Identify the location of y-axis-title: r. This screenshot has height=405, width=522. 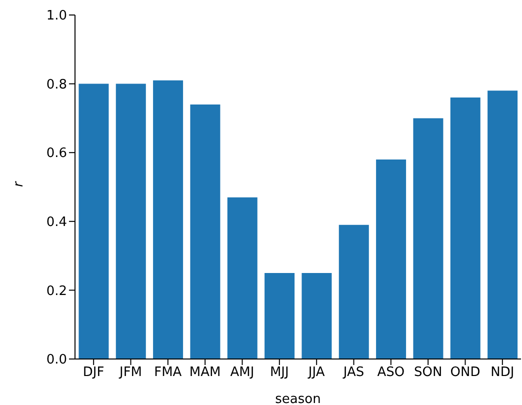
(19, 183).